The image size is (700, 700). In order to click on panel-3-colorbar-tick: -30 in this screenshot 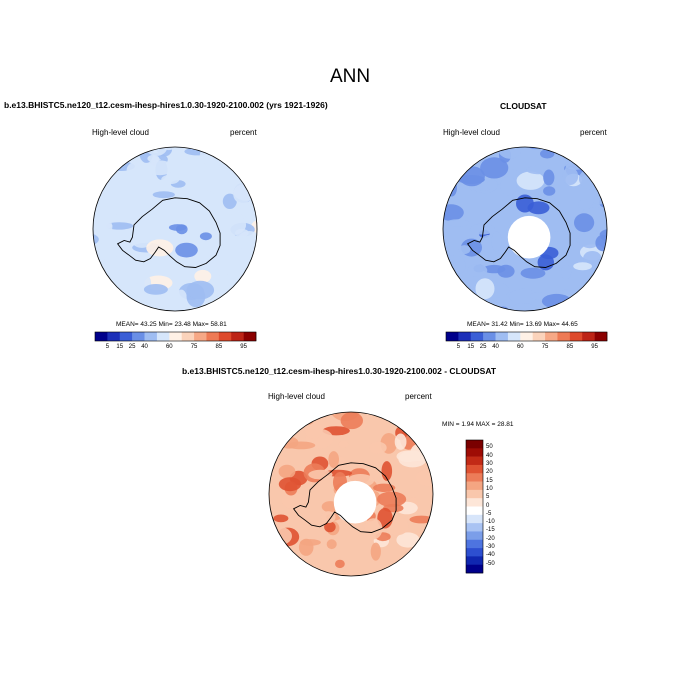, I will do `click(490, 547)`.